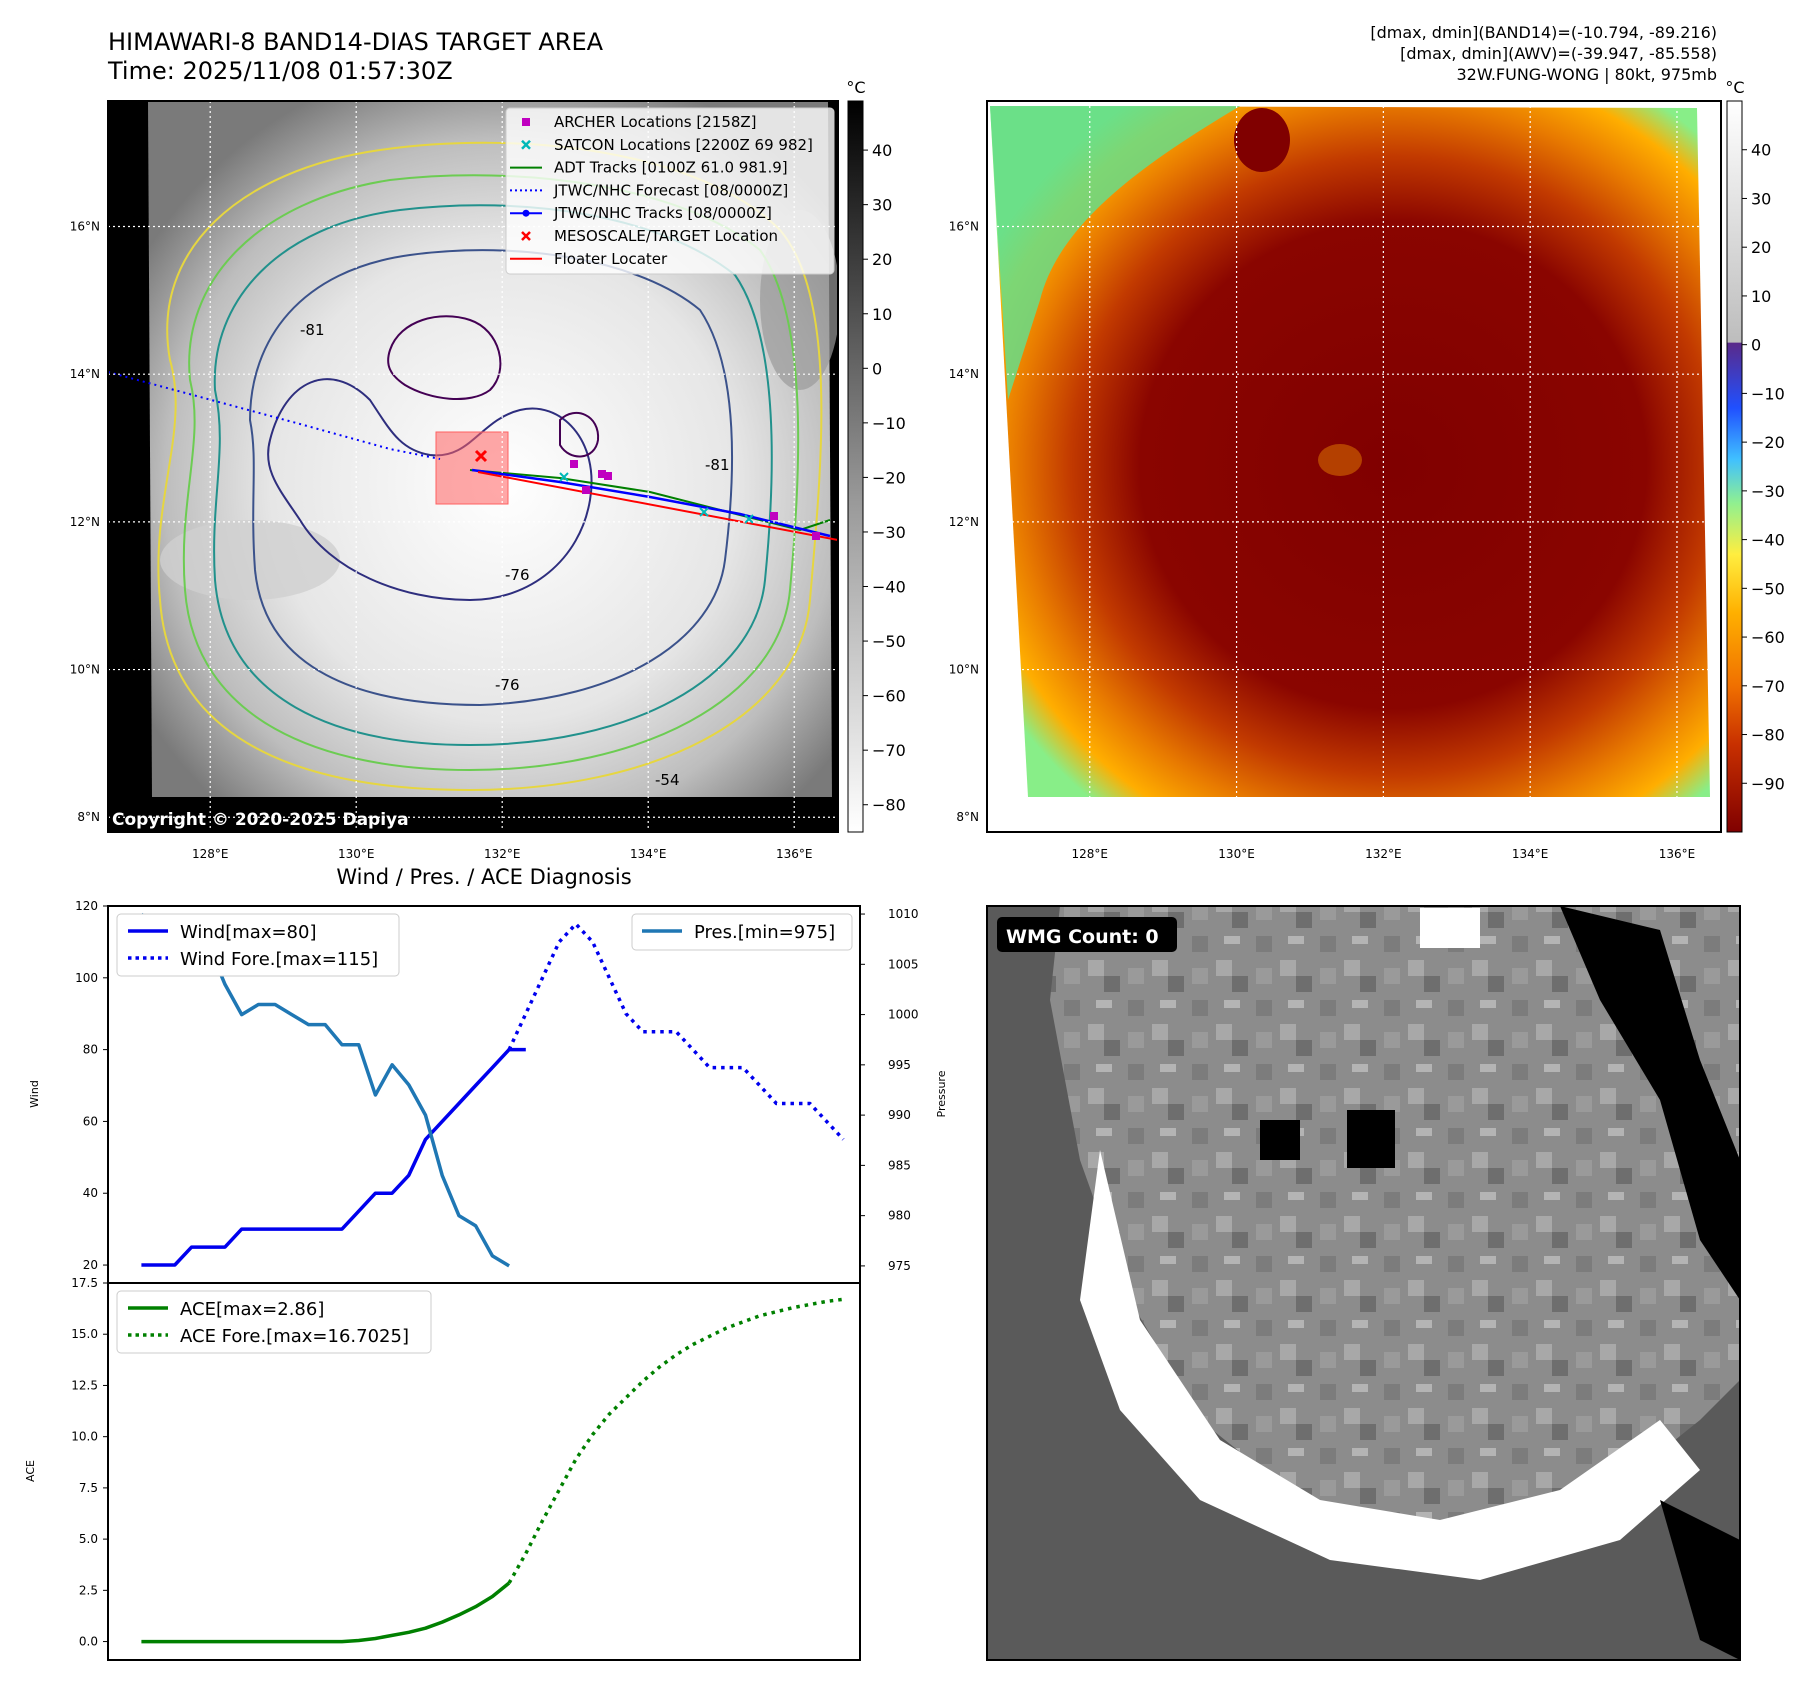 The width and height of the screenshot is (1801, 1690). I want to click on colorbar-tick-label: 40, so click(882, 150).